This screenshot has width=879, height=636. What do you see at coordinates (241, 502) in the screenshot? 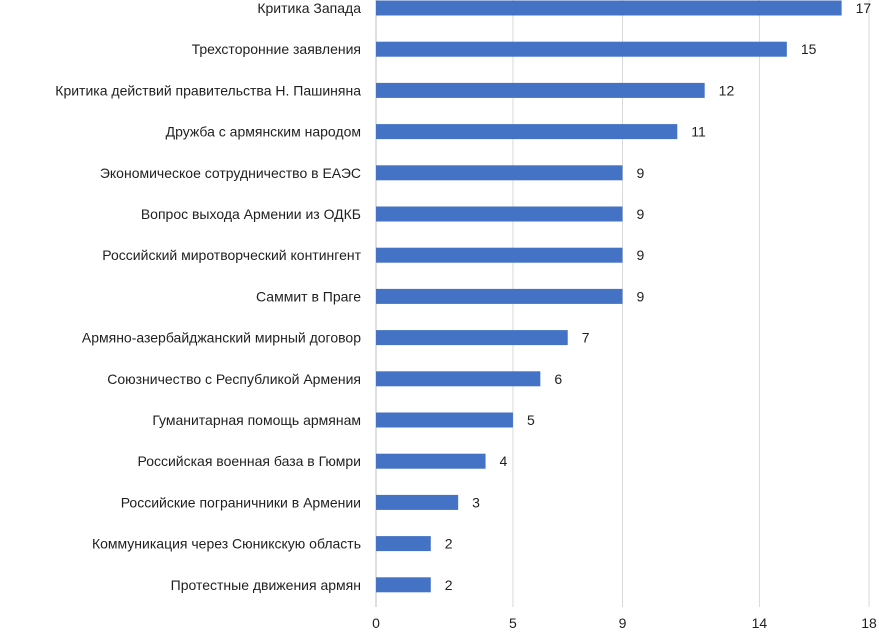
I see `category-label: Российские пограничники в Армении` at bounding box center [241, 502].